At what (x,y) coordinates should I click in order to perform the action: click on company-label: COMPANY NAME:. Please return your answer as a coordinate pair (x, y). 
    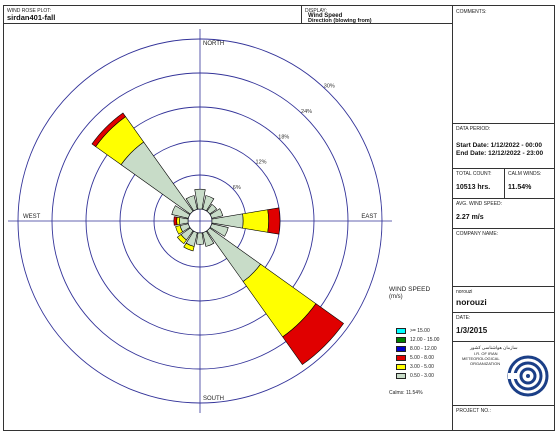
    Looking at the image, I should click on (477, 234).